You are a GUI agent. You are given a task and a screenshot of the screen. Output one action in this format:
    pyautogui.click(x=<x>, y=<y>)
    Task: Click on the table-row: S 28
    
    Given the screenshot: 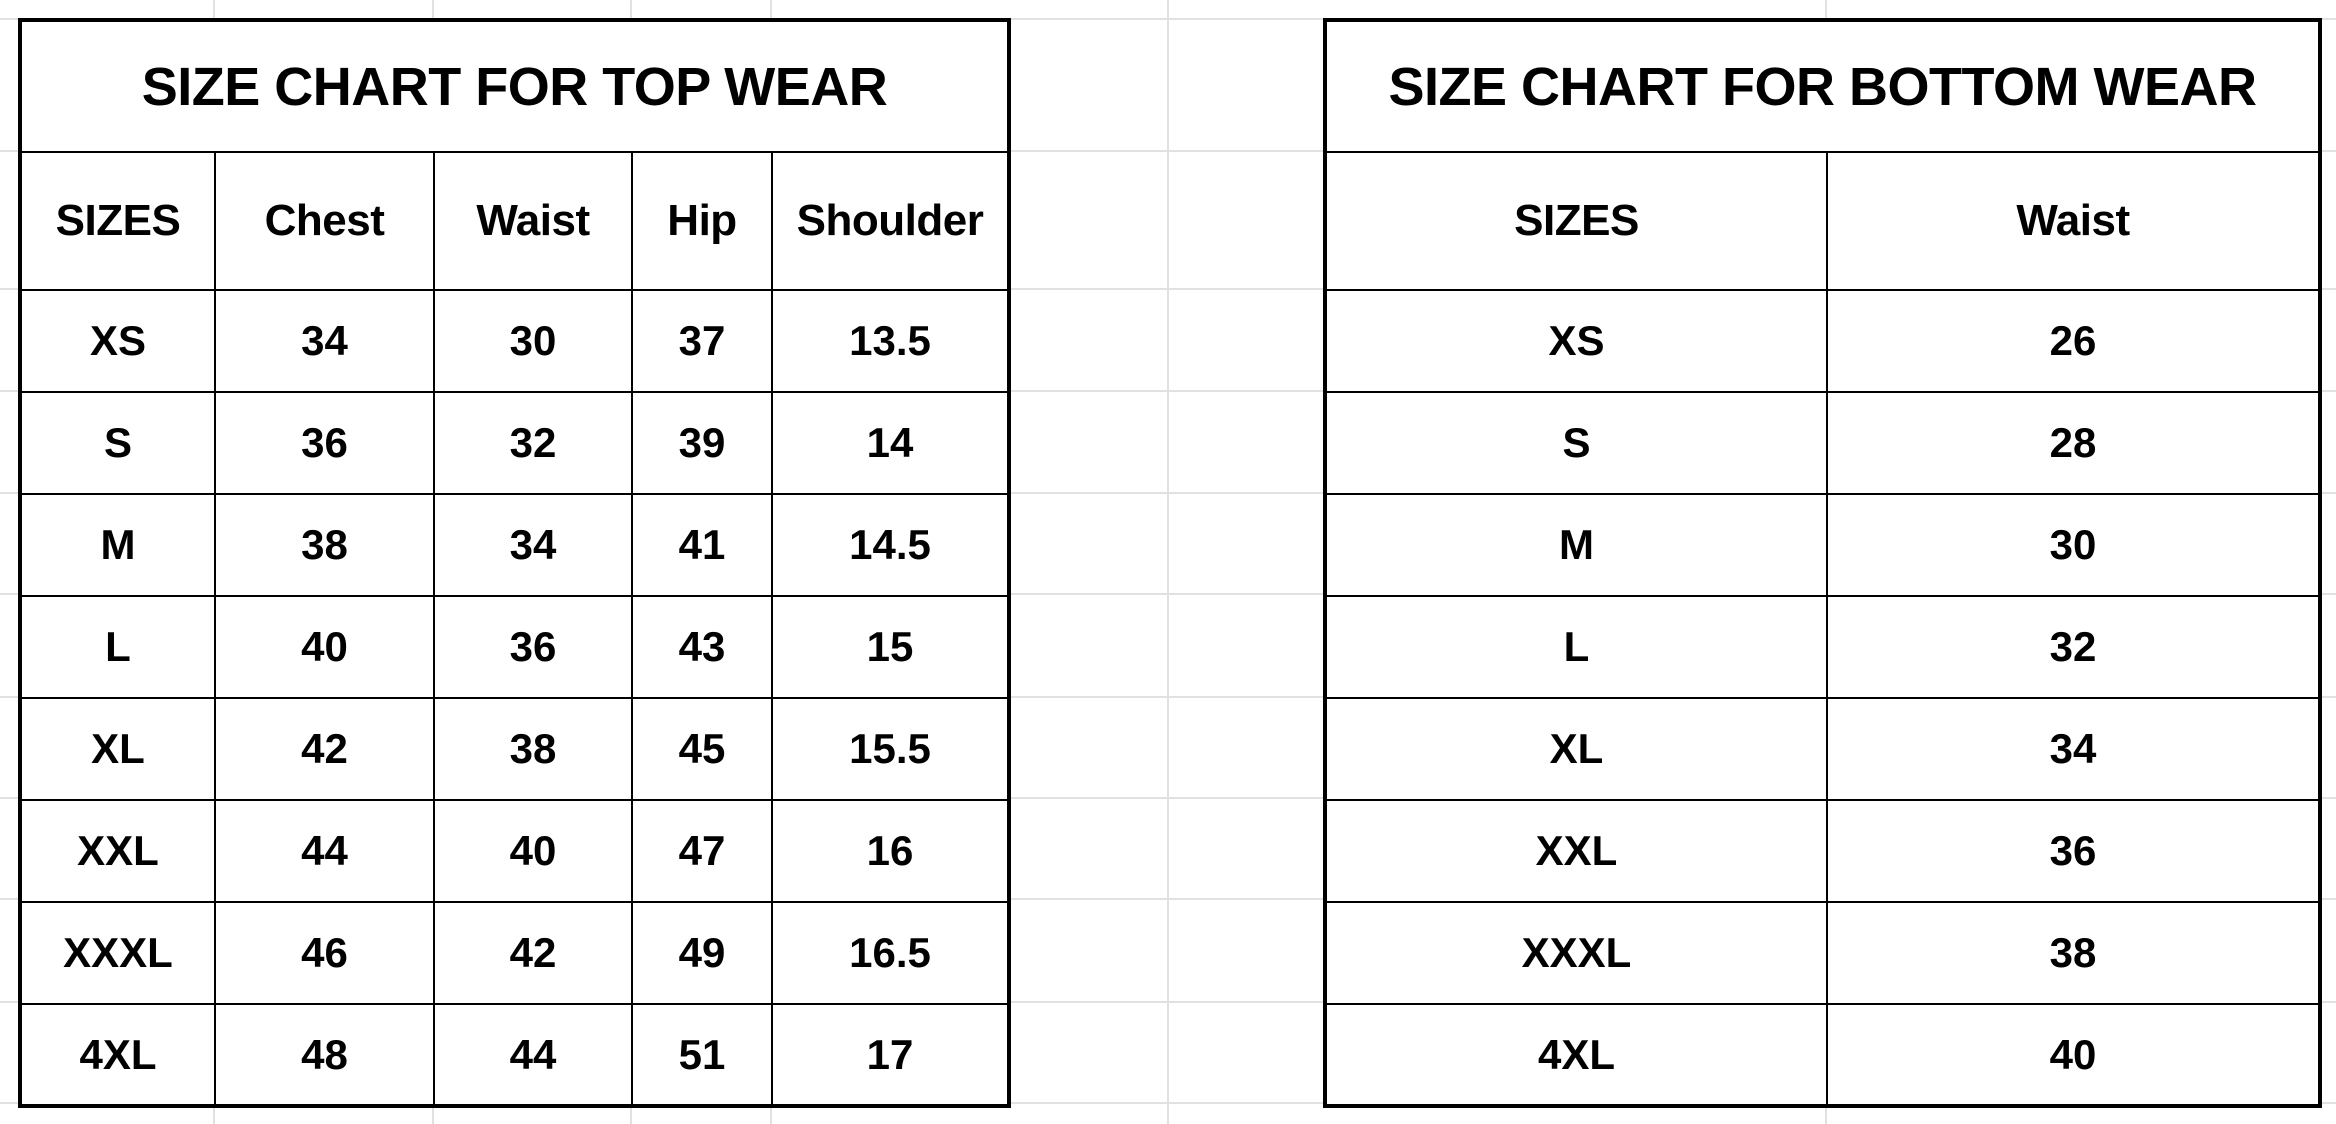 What is the action you would take?
    pyautogui.click(x=1822, y=443)
    